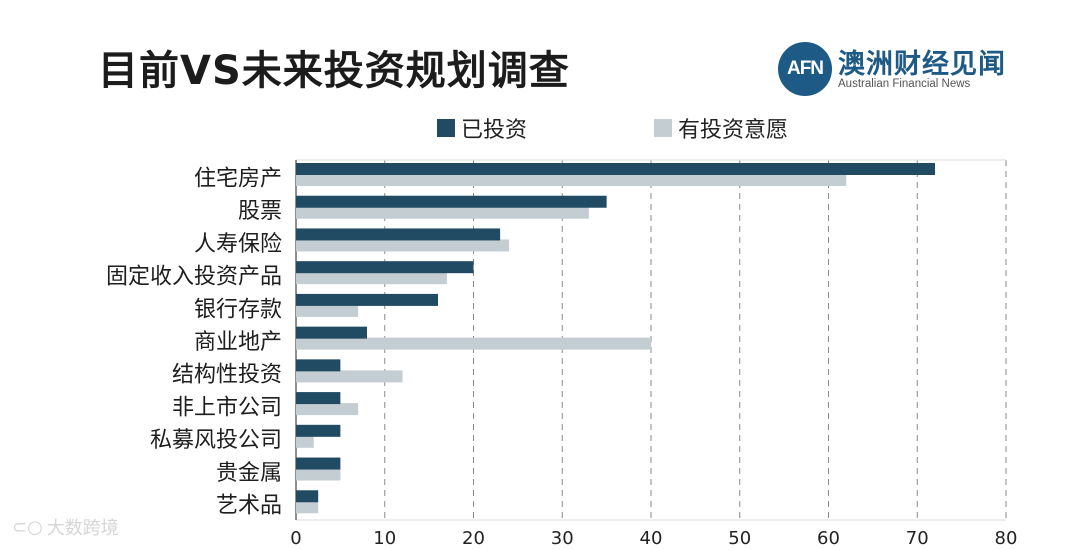 The width and height of the screenshot is (1080, 550). Describe the element at coordinates (473, 538) in the screenshot. I see `x-tick-label: 20` at that location.